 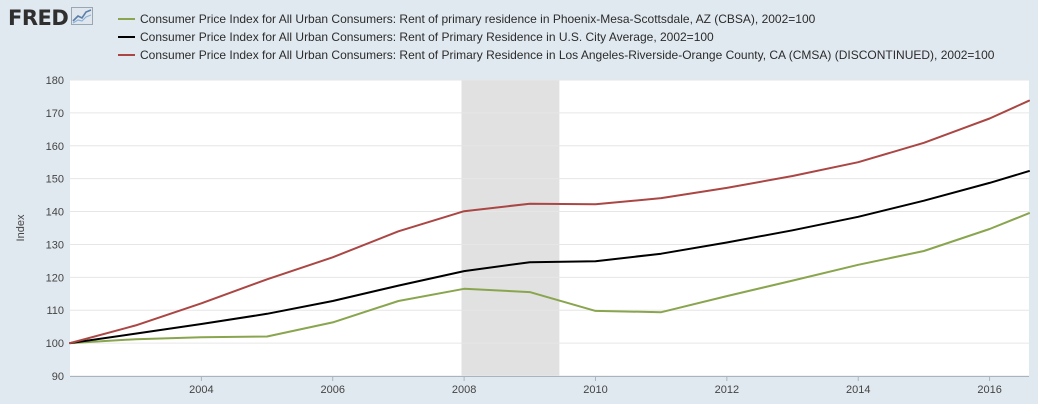 I want to click on legend-swatch-us-city-average, so click(x=126, y=37).